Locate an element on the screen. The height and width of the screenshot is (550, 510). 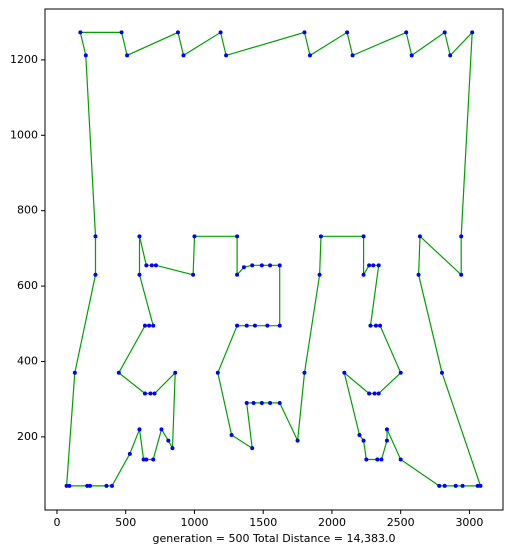
y-tick-label: 800 is located at coordinates (27, 210).